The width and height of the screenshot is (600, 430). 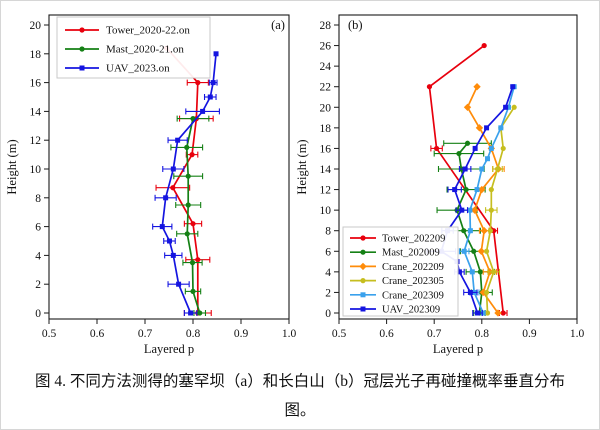 I want to click on legend-entry: Mast_2020-21.on, so click(x=124, y=50).